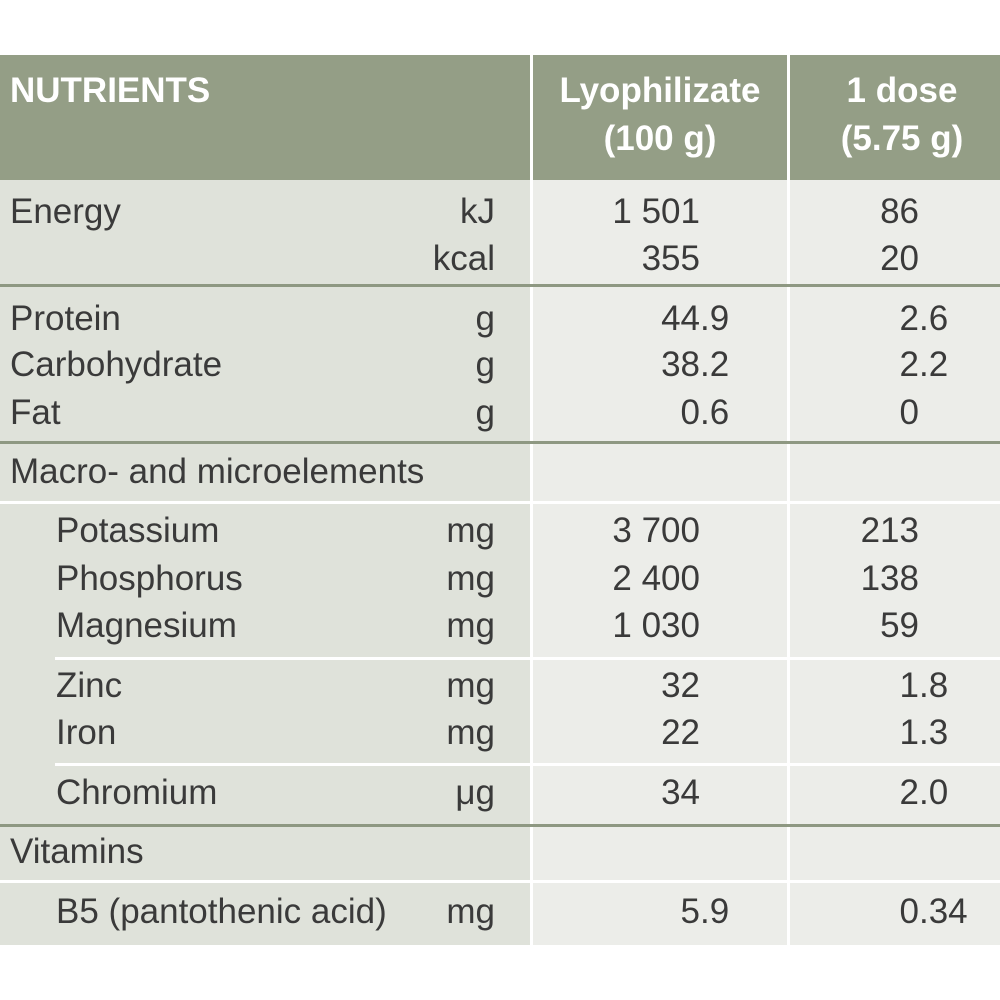 Image resolution: width=1000 pixels, height=1000 pixels. I want to click on value-per-dose: 138, so click(889, 578).